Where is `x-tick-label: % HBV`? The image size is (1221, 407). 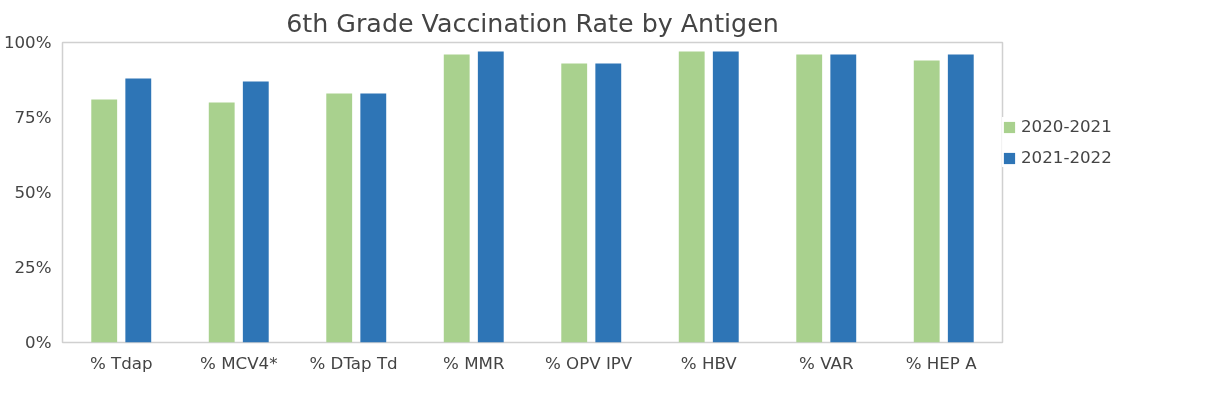 x-tick-label: % HBV is located at coordinates (709, 363).